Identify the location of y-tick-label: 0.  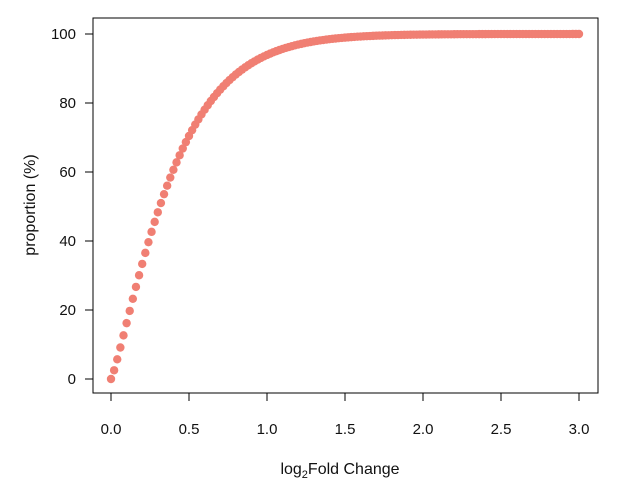
(72, 379).